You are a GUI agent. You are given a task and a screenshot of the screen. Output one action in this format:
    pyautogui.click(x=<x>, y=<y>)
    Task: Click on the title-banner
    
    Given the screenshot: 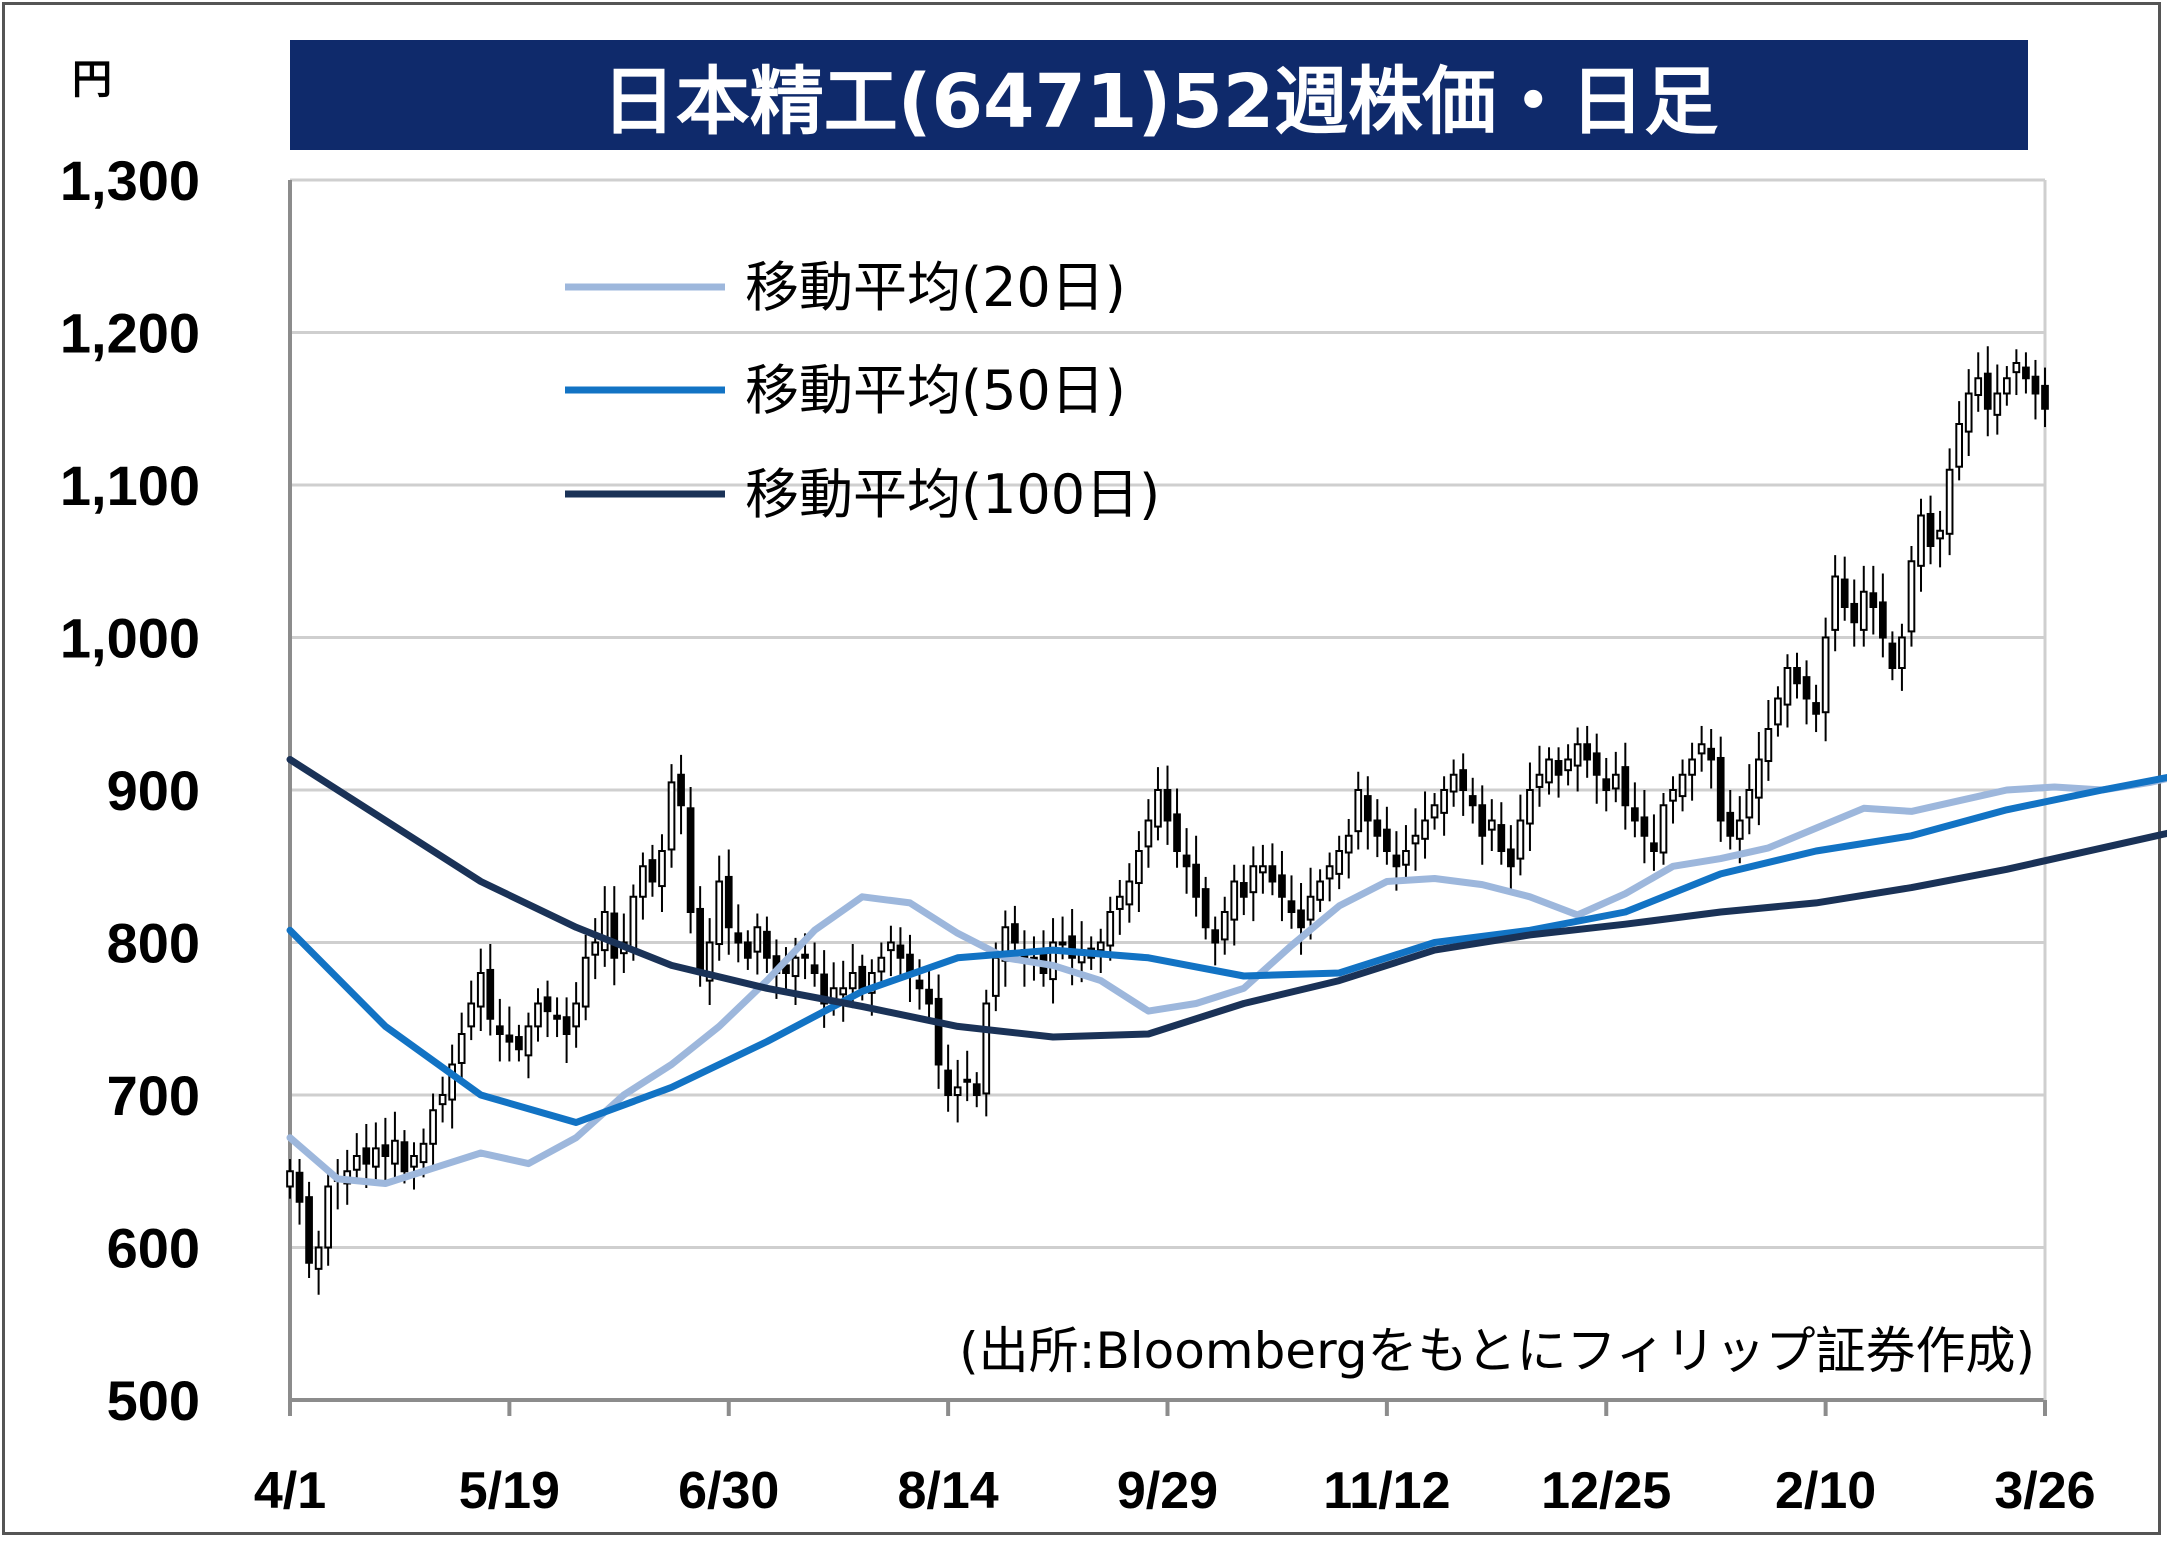 What is the action you would take?
    pyautogui.click(x=1159, y=95)
    